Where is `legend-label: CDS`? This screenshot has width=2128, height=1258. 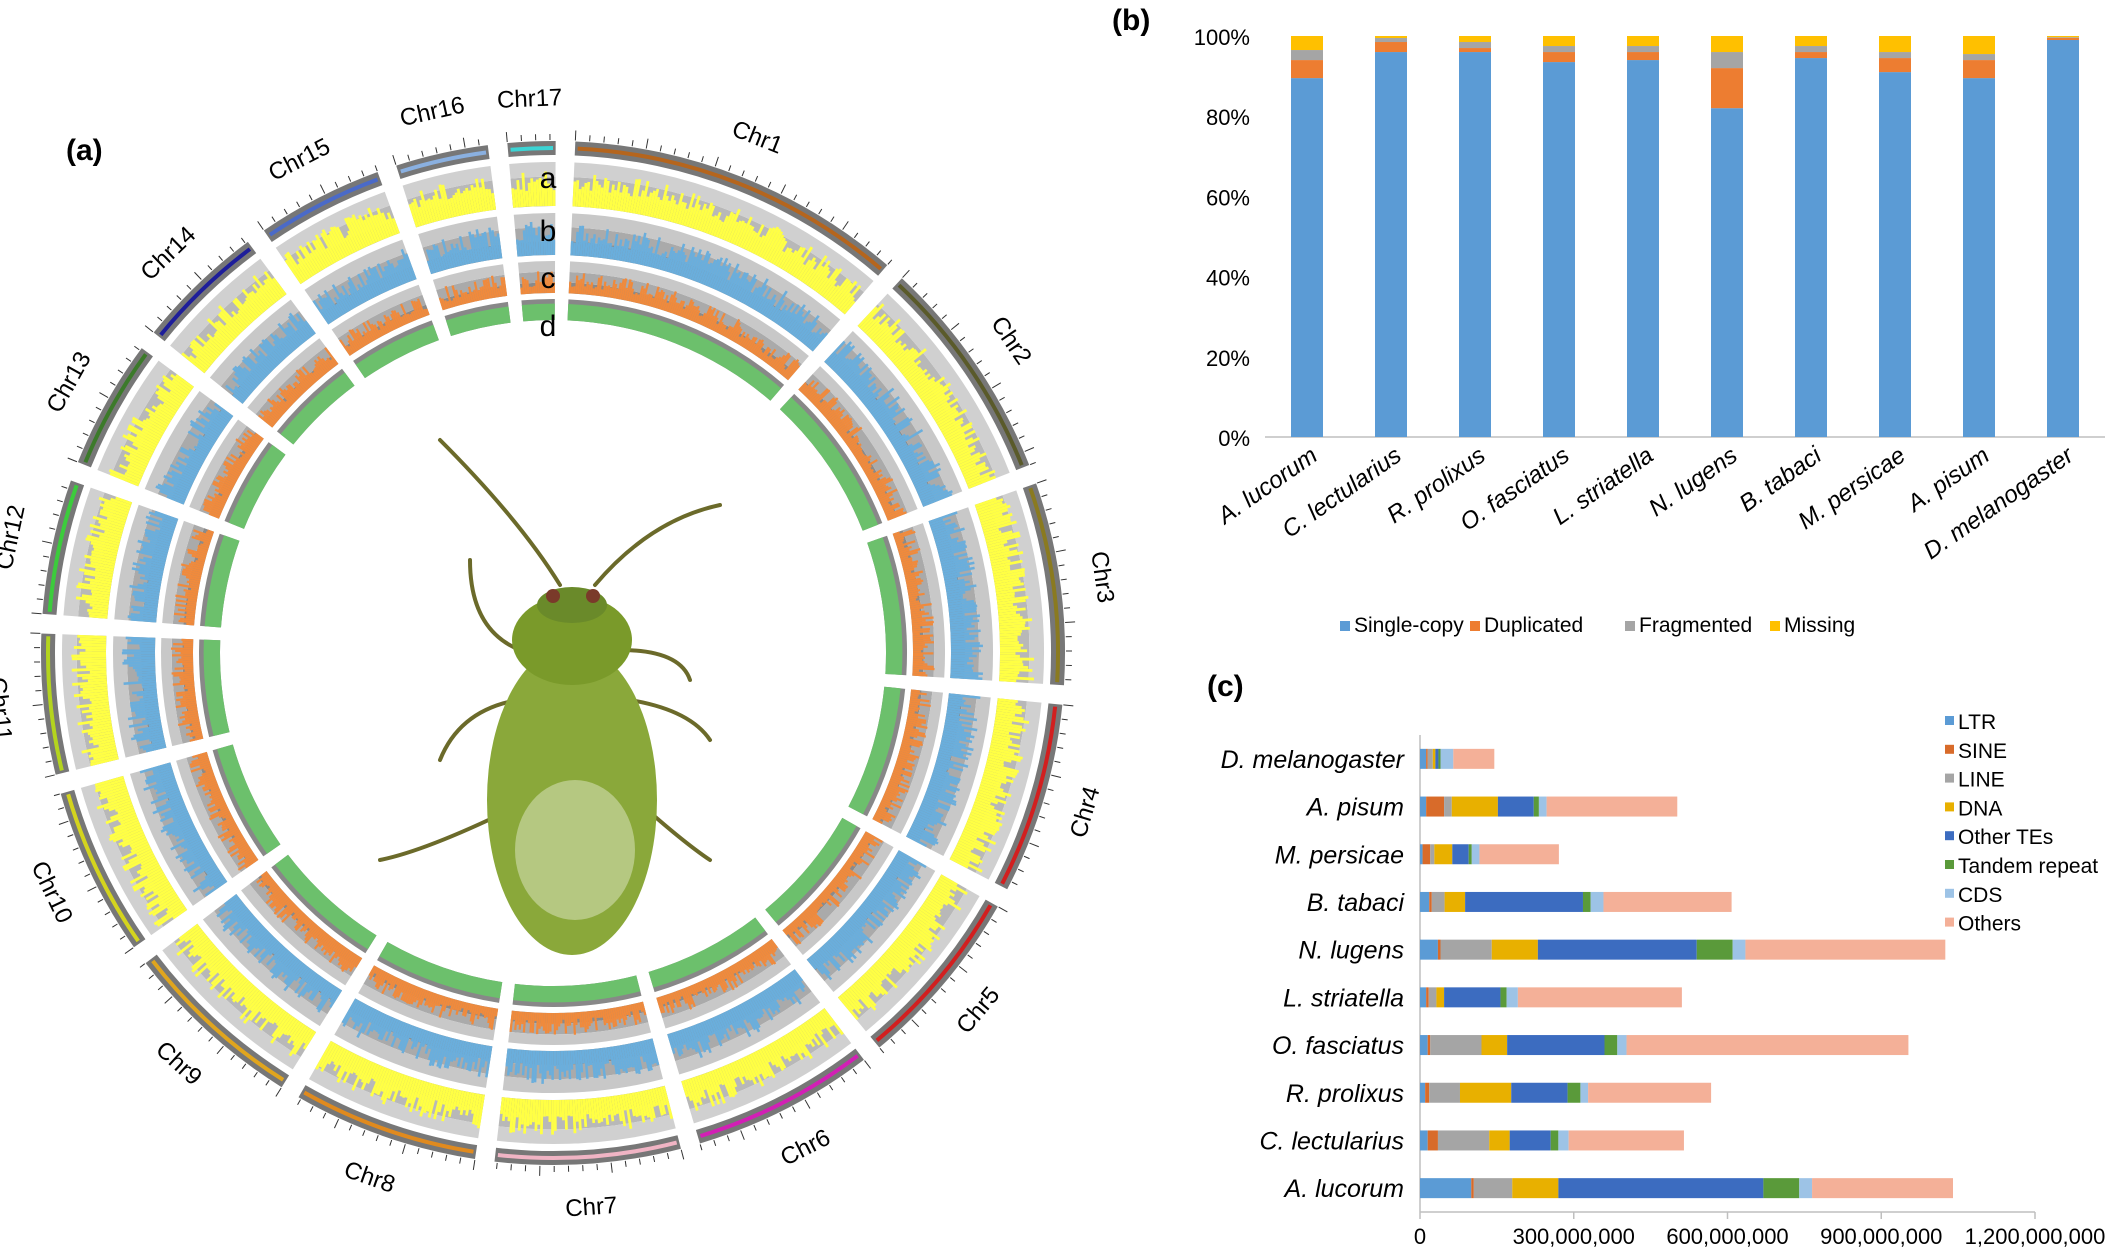
legend-label: CDS is located at coordinates (1980, 895).